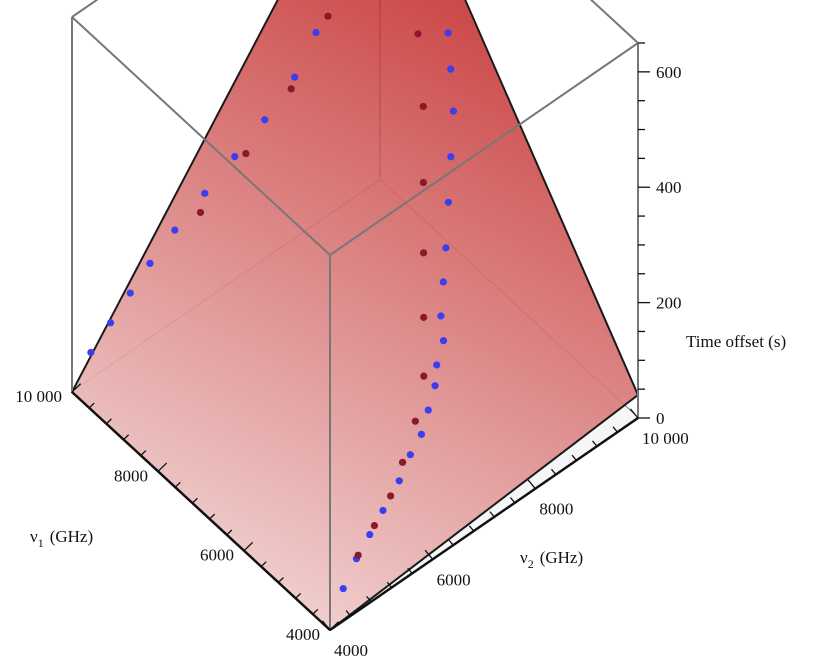 This screenshot has width=830, height=660. I want to click on tick-label-z-2: 400, so click(669, 187).